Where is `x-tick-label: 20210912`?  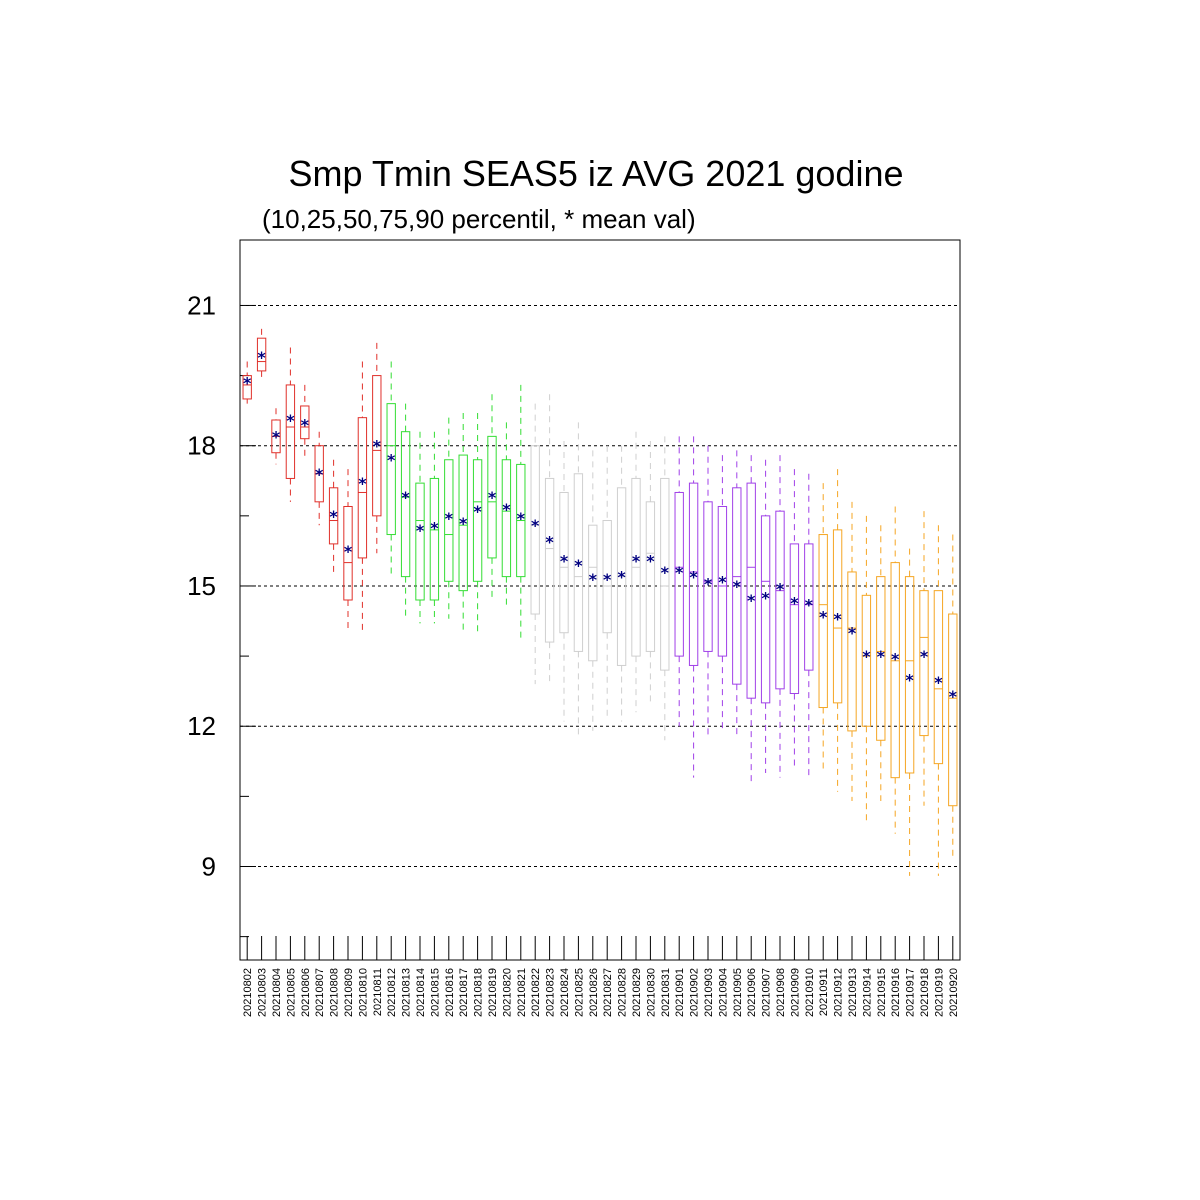 x-tick-label: 20210912 is located at coordinates (839, 992).